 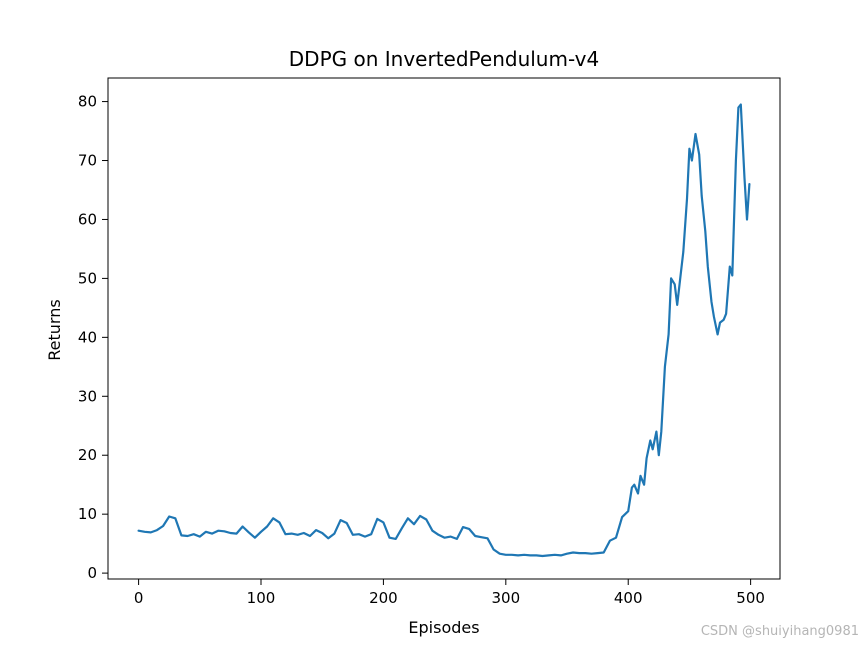 I want to click on x-tick-label: 0, so click(x=139, y=598).